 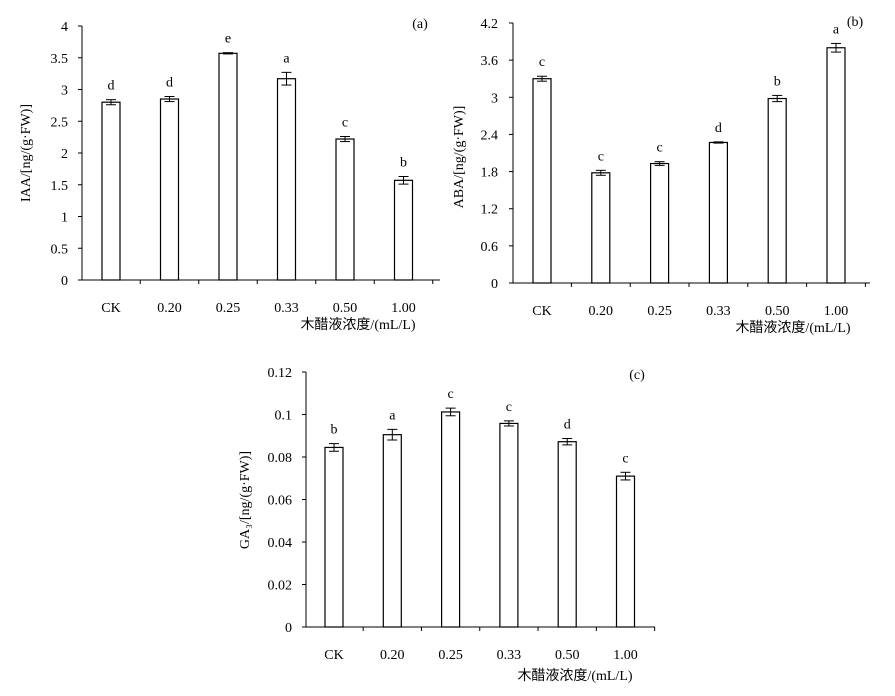 What do you see at coordinates (26, 153) in the screenshot?
I see `y-axis-title: IAA/[ng/(g·FW)]` at bounding box center [26, 153].